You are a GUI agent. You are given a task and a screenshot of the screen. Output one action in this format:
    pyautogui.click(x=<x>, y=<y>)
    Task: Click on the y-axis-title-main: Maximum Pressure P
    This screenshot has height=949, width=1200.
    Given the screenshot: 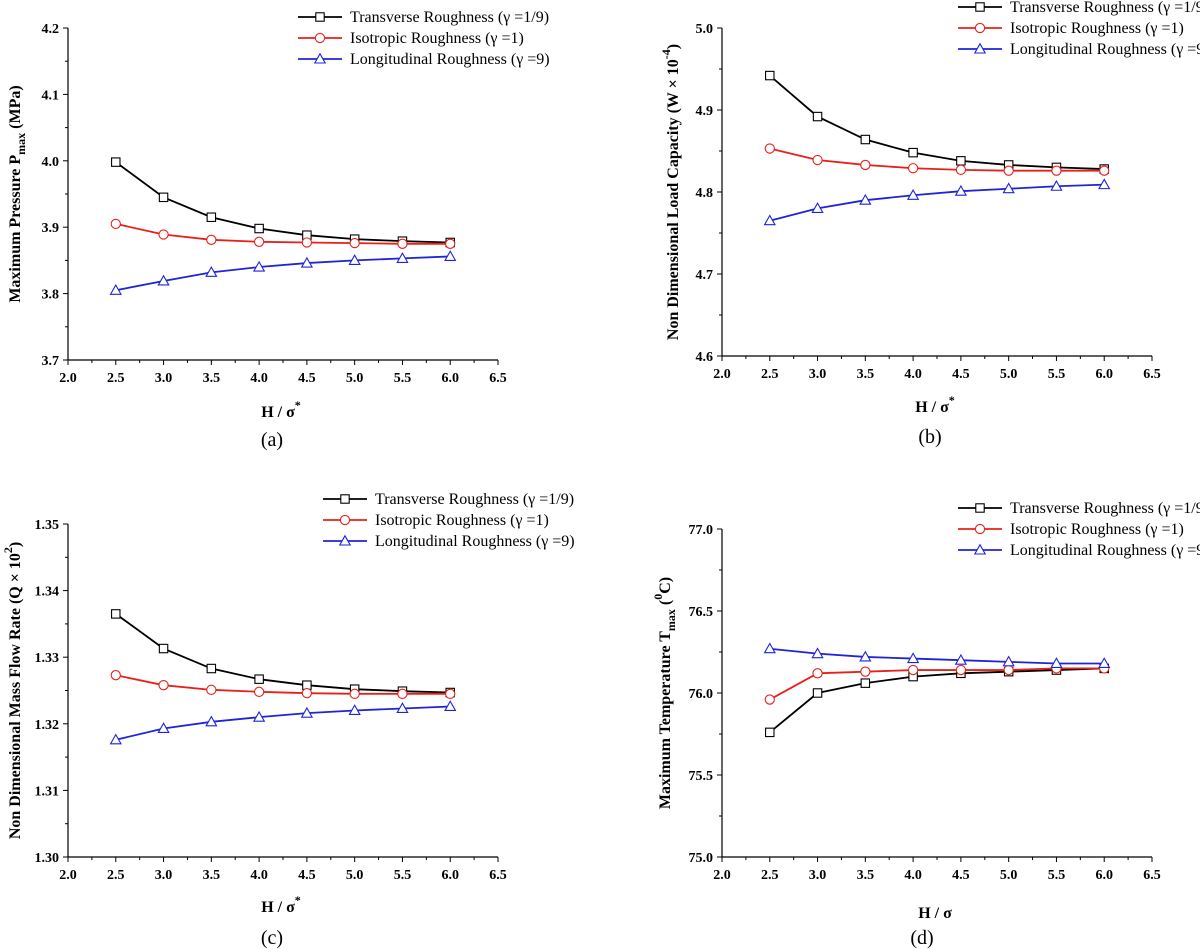 What is the action you would take?
    pyautogui.click(x=15, y=229)
    